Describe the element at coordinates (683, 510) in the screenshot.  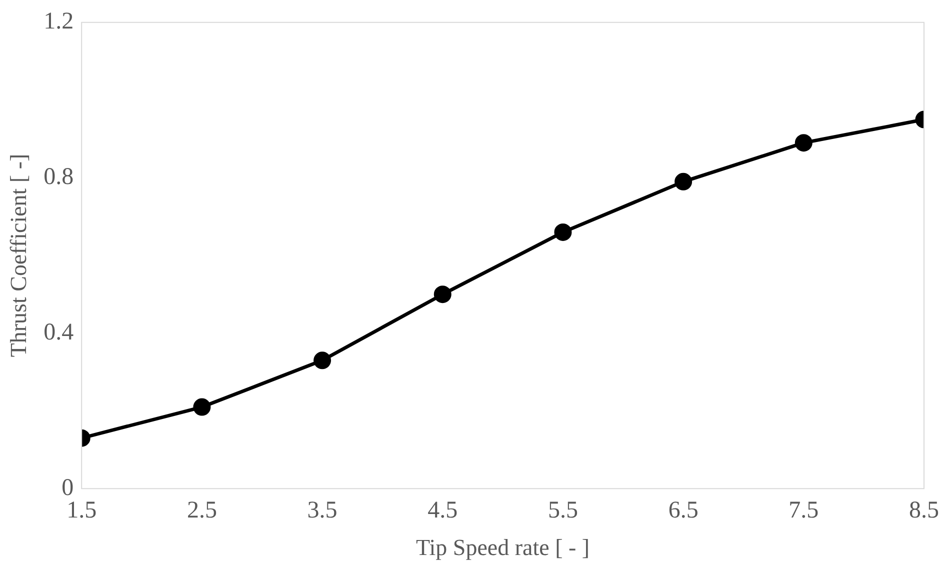
I see `x-tick-label: 6.5` at that location.